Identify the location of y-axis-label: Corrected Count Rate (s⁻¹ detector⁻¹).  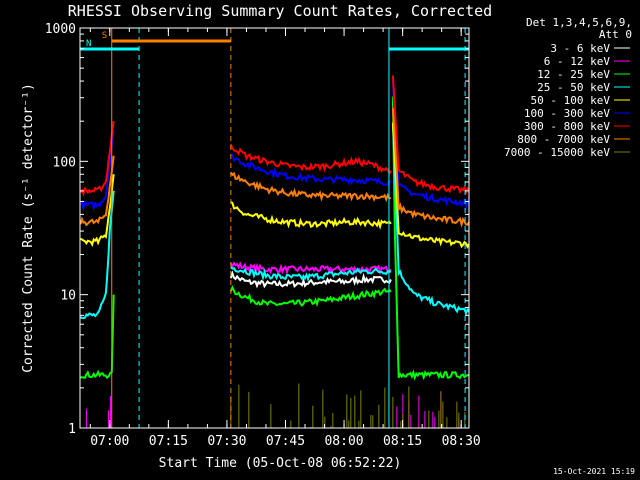
(28, 228).